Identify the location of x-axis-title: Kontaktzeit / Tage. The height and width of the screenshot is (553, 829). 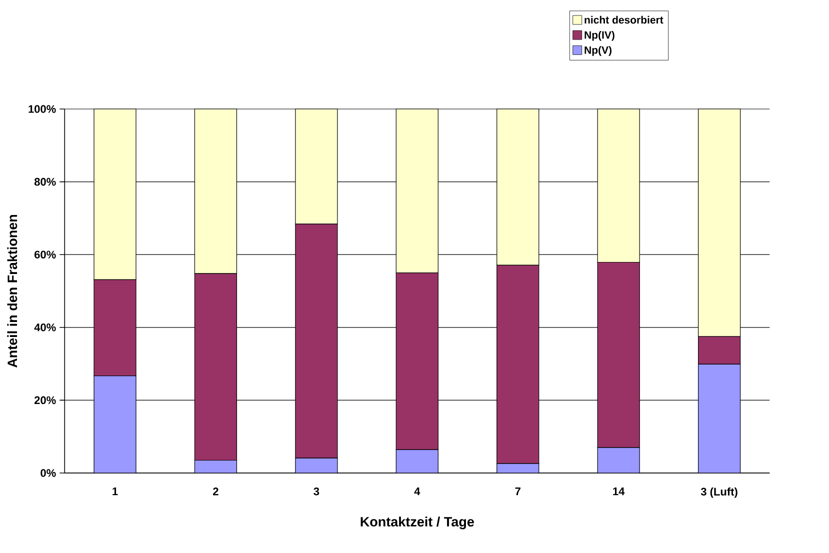
(417, 523).